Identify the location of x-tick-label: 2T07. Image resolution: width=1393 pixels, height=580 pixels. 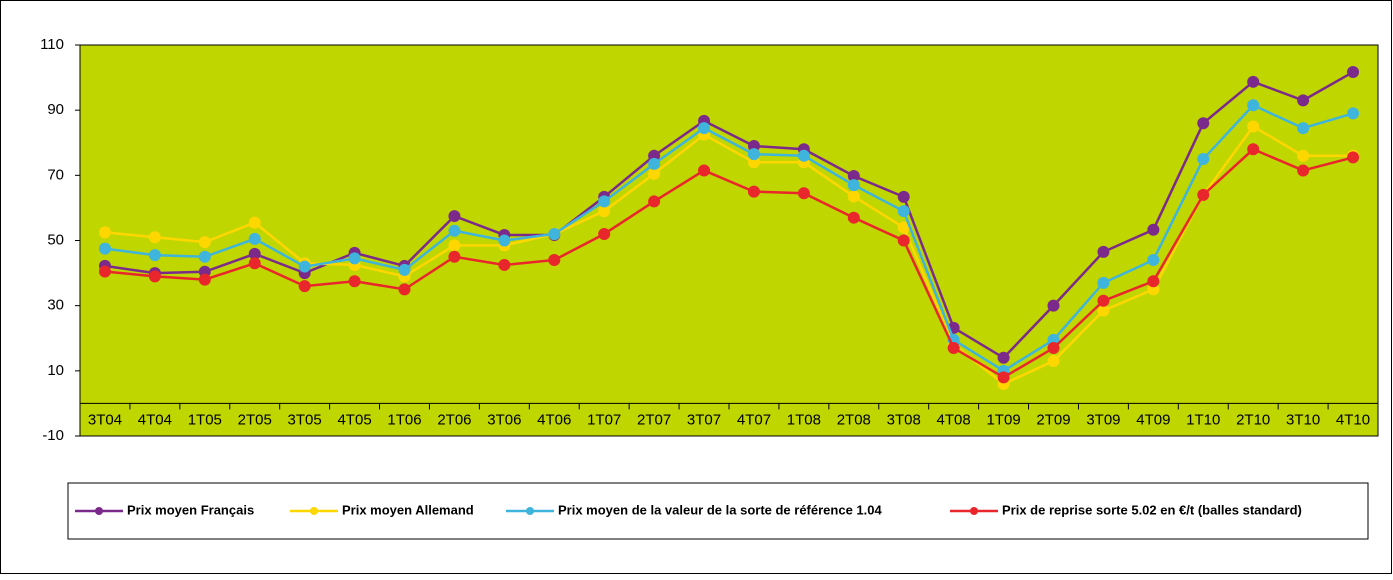
(654, 420).